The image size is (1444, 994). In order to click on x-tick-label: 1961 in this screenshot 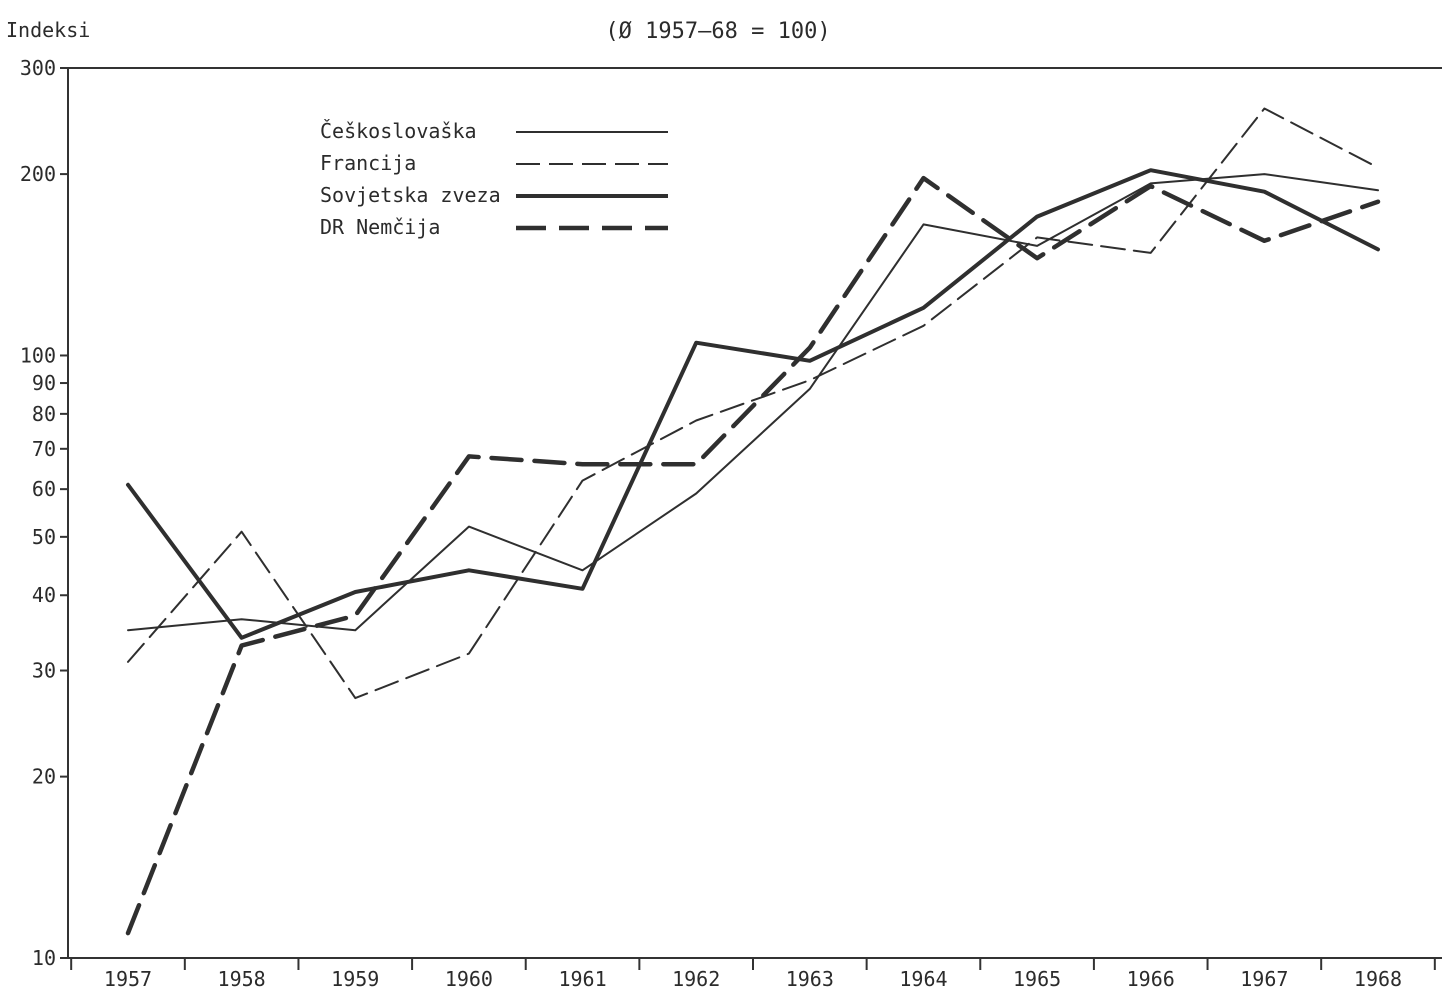, I will do `click(582, 979)`.